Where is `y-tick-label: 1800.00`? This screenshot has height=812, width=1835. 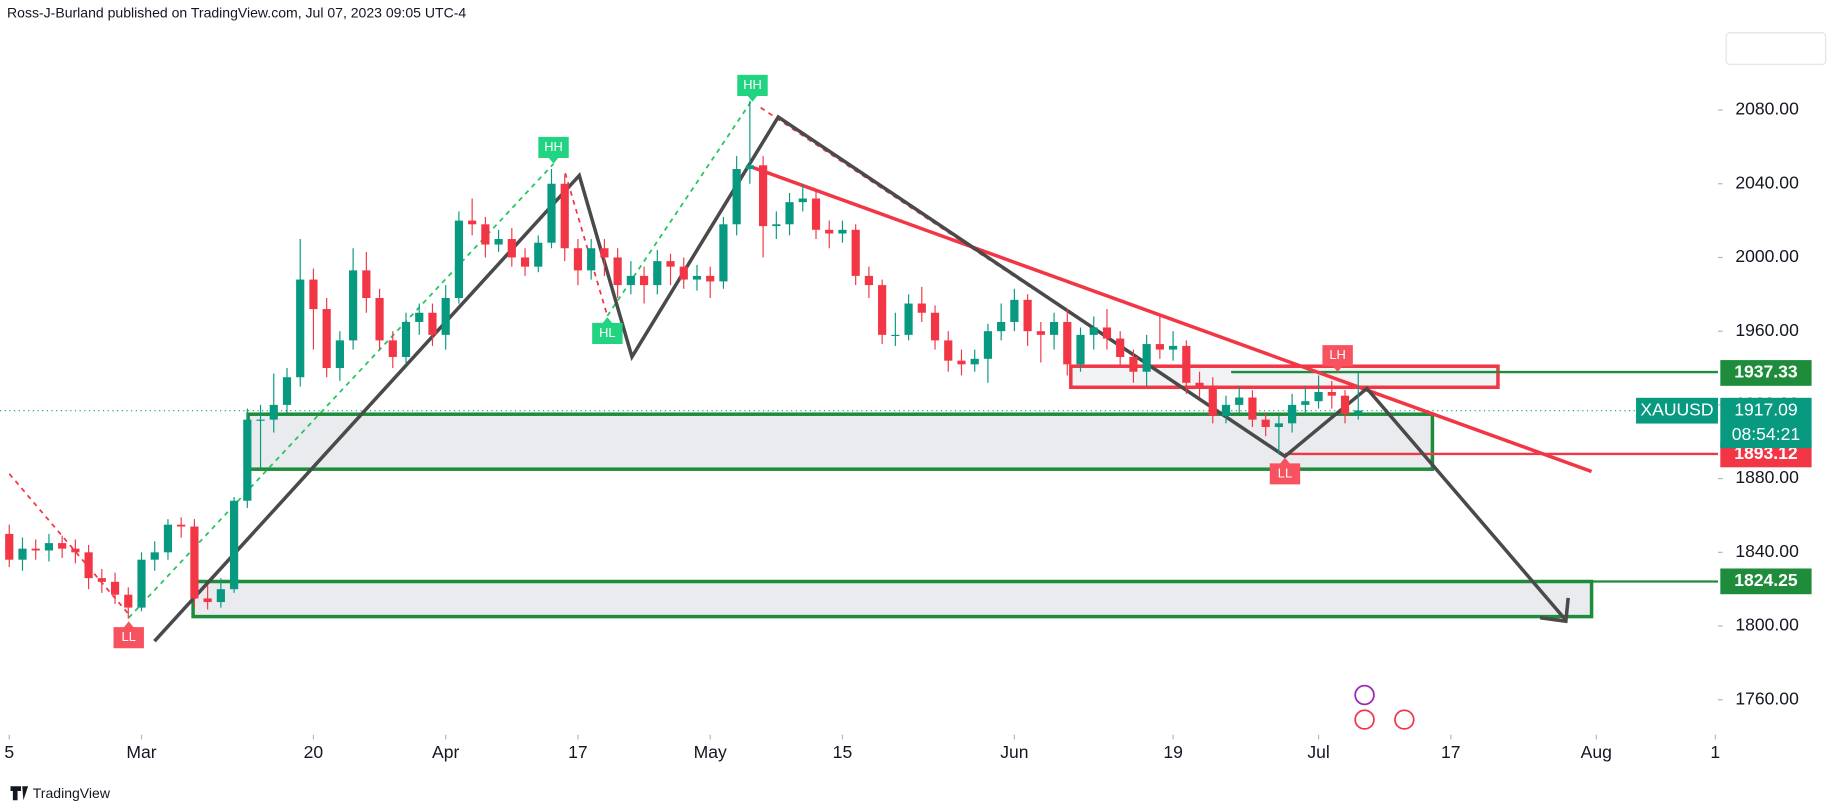 y-tick-label: 1800.00 is located at coordinates (1767, 625).